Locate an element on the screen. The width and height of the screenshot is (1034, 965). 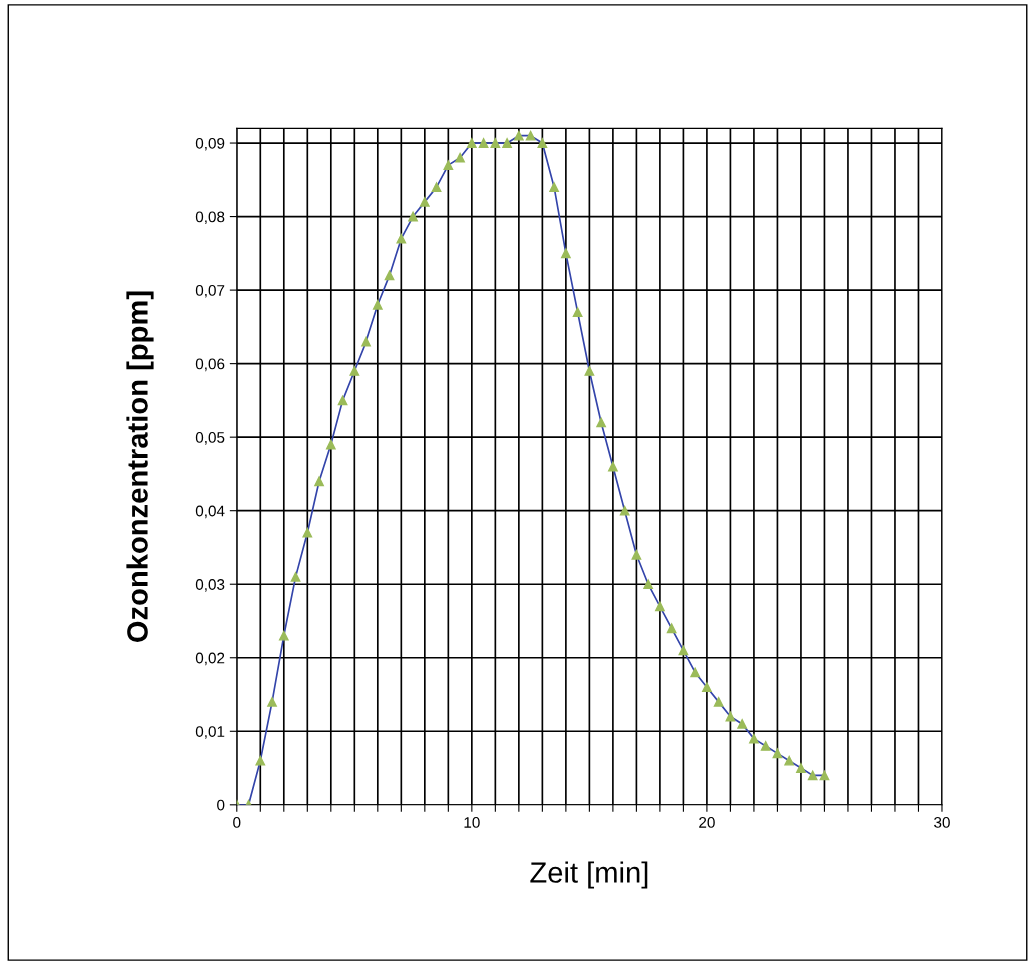
x-tick-label: 10 is located at coordinates (472, 822).